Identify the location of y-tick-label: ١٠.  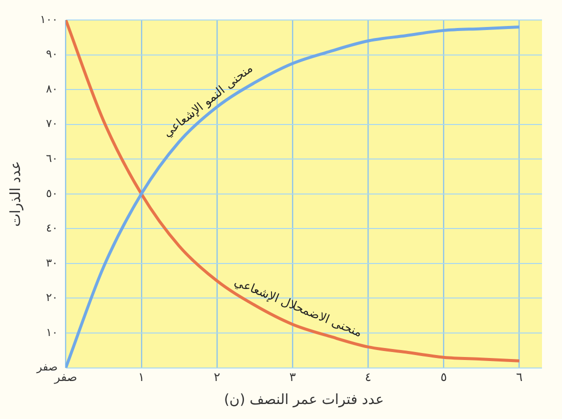
(52, 332).